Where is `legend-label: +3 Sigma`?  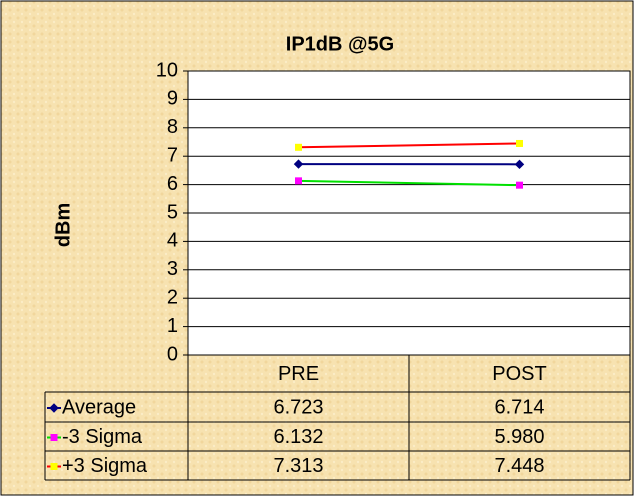 legend-label: +3 Sigma is located at coordinates (105, 466).